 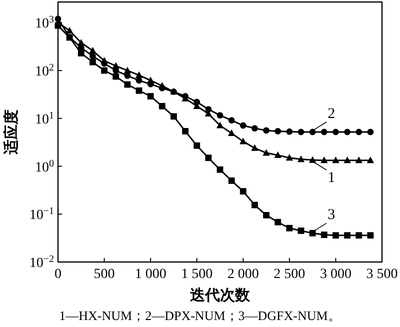 What do you see at coordinates (220, 295) in the screenshot?
I see `x-axis-title: 迭代次数` at bounding box center [220, 295].